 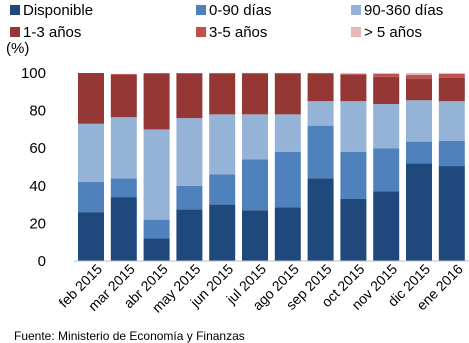 I want to click on bar-stack-jun-2015, so click(x=222, y=167).